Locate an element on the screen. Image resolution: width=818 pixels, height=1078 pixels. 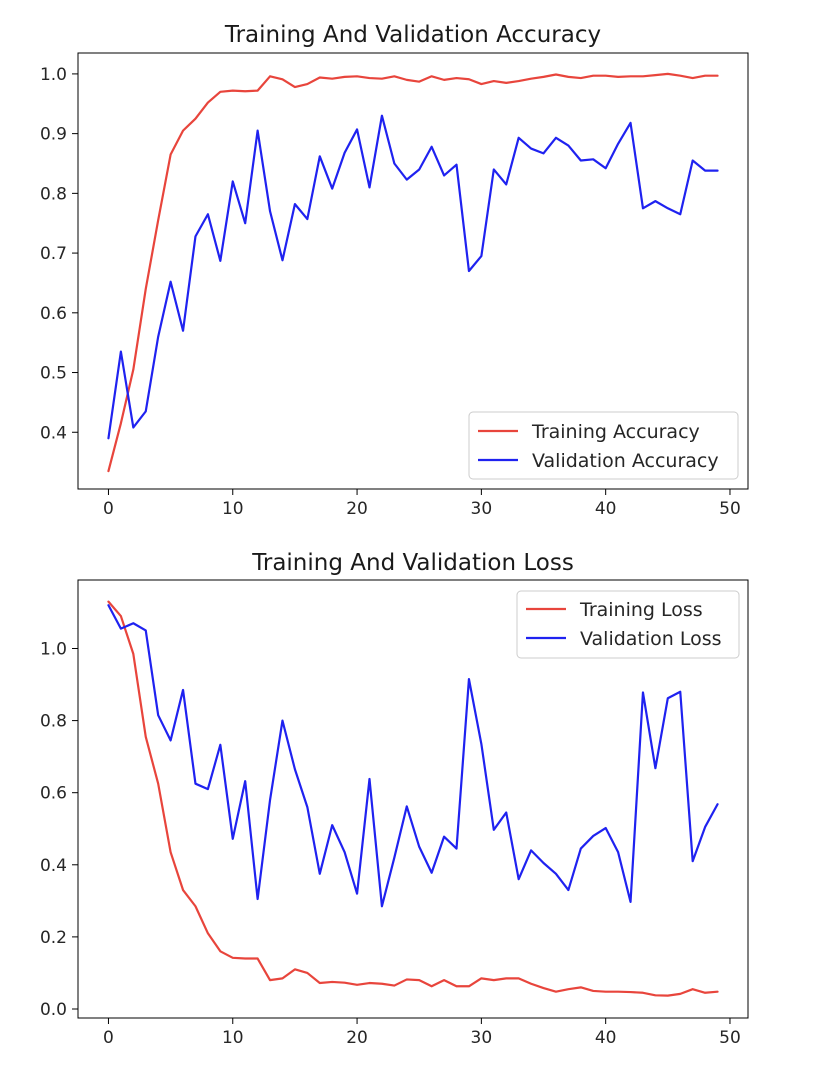
accuracy-x-tick-label: 0 is located at coordinates (108, 509).